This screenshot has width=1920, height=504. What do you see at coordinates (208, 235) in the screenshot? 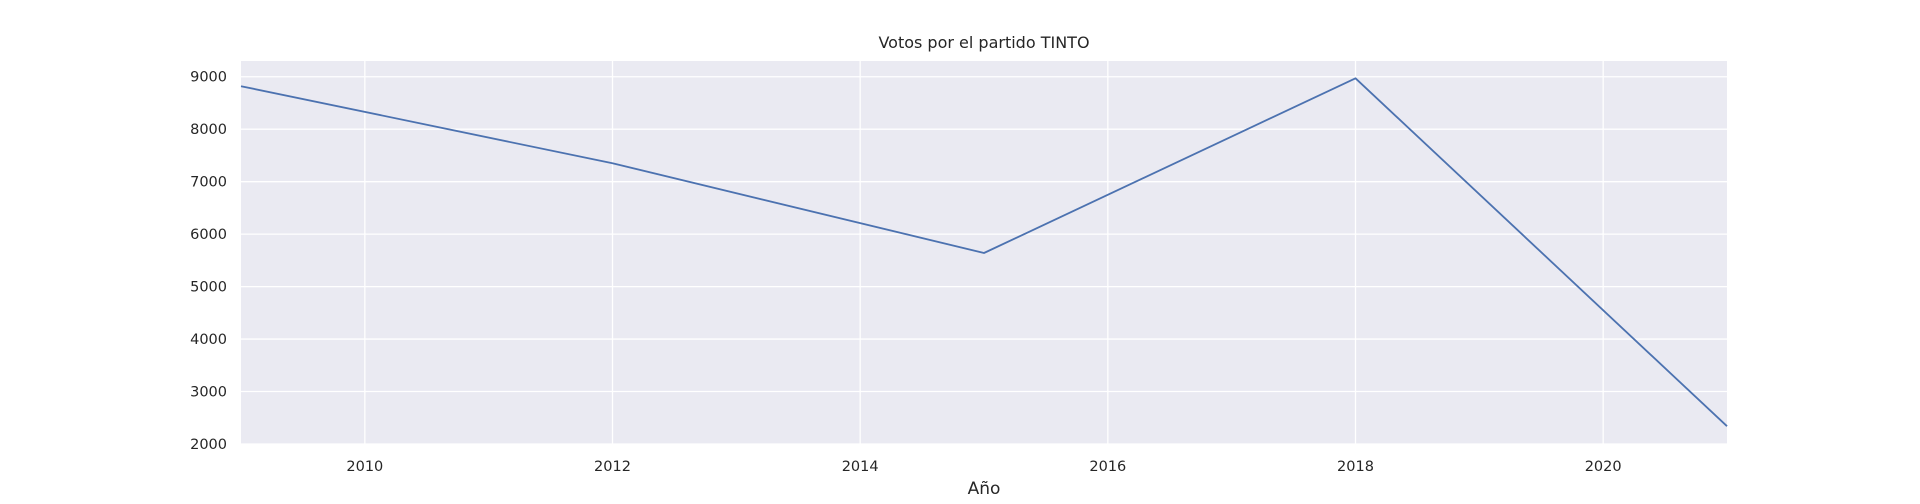
I see `y-tick-label: 6000` at bounding box center [208, 235].